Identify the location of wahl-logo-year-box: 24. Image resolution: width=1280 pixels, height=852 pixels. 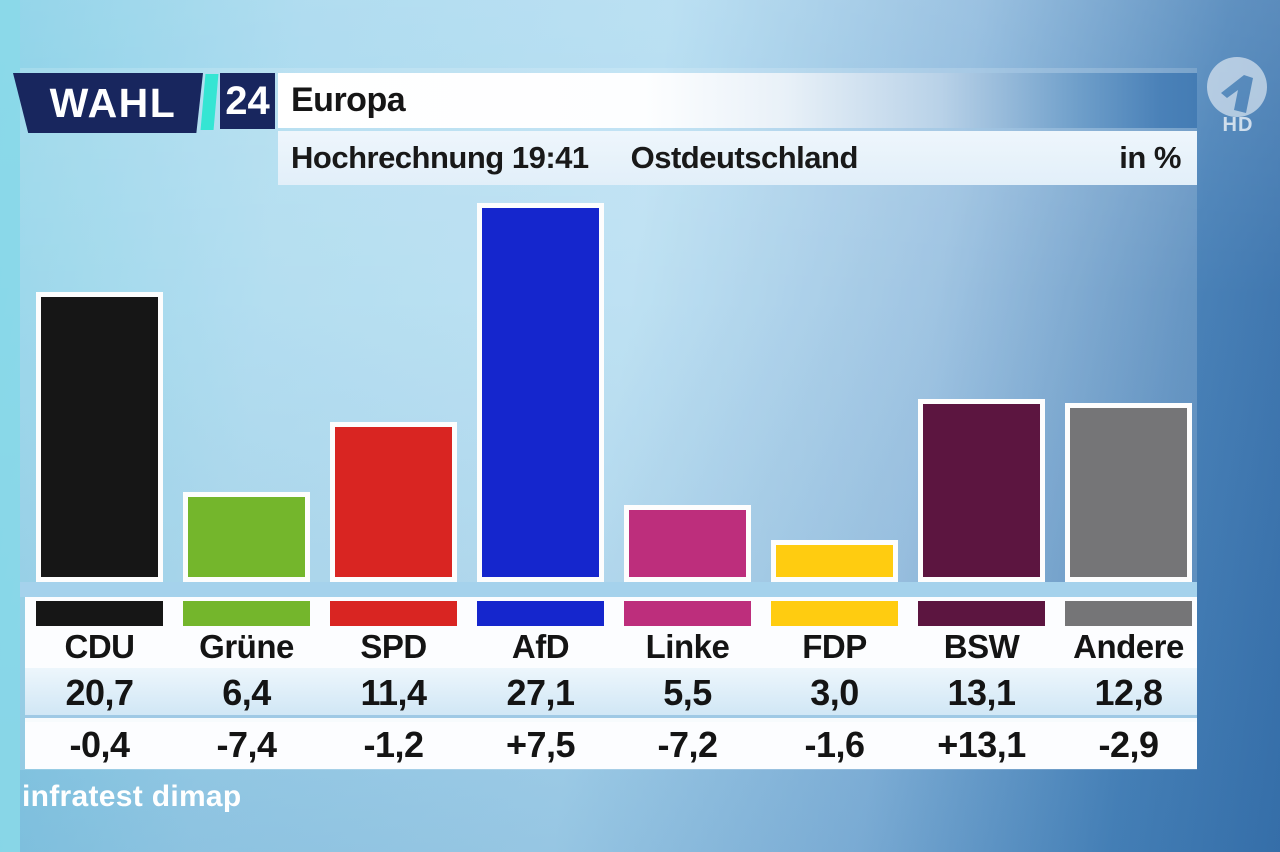
(247, 101).